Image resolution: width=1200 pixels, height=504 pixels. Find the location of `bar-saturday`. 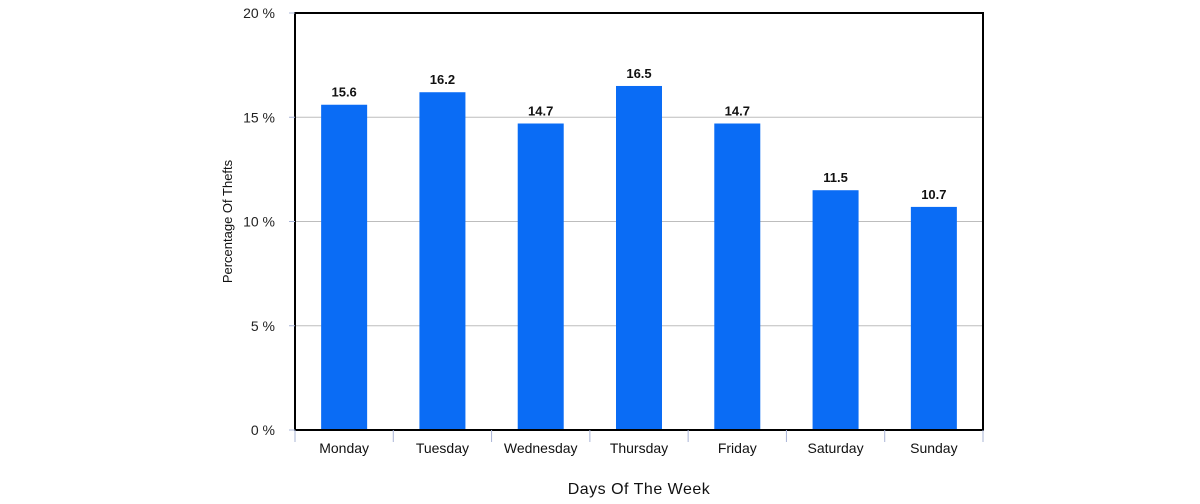

bar-saturday is located at coordinates (835, 310).